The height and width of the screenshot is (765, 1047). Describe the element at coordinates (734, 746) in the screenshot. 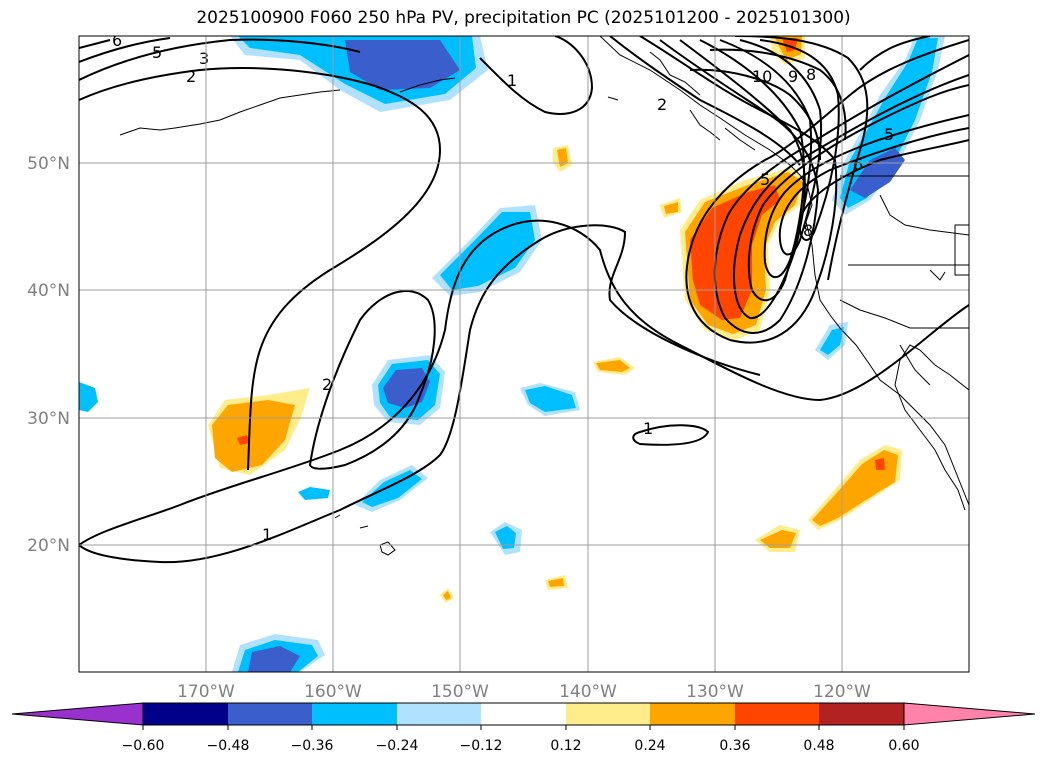

I see `colorbar-tick-label: 0.36` at that location.